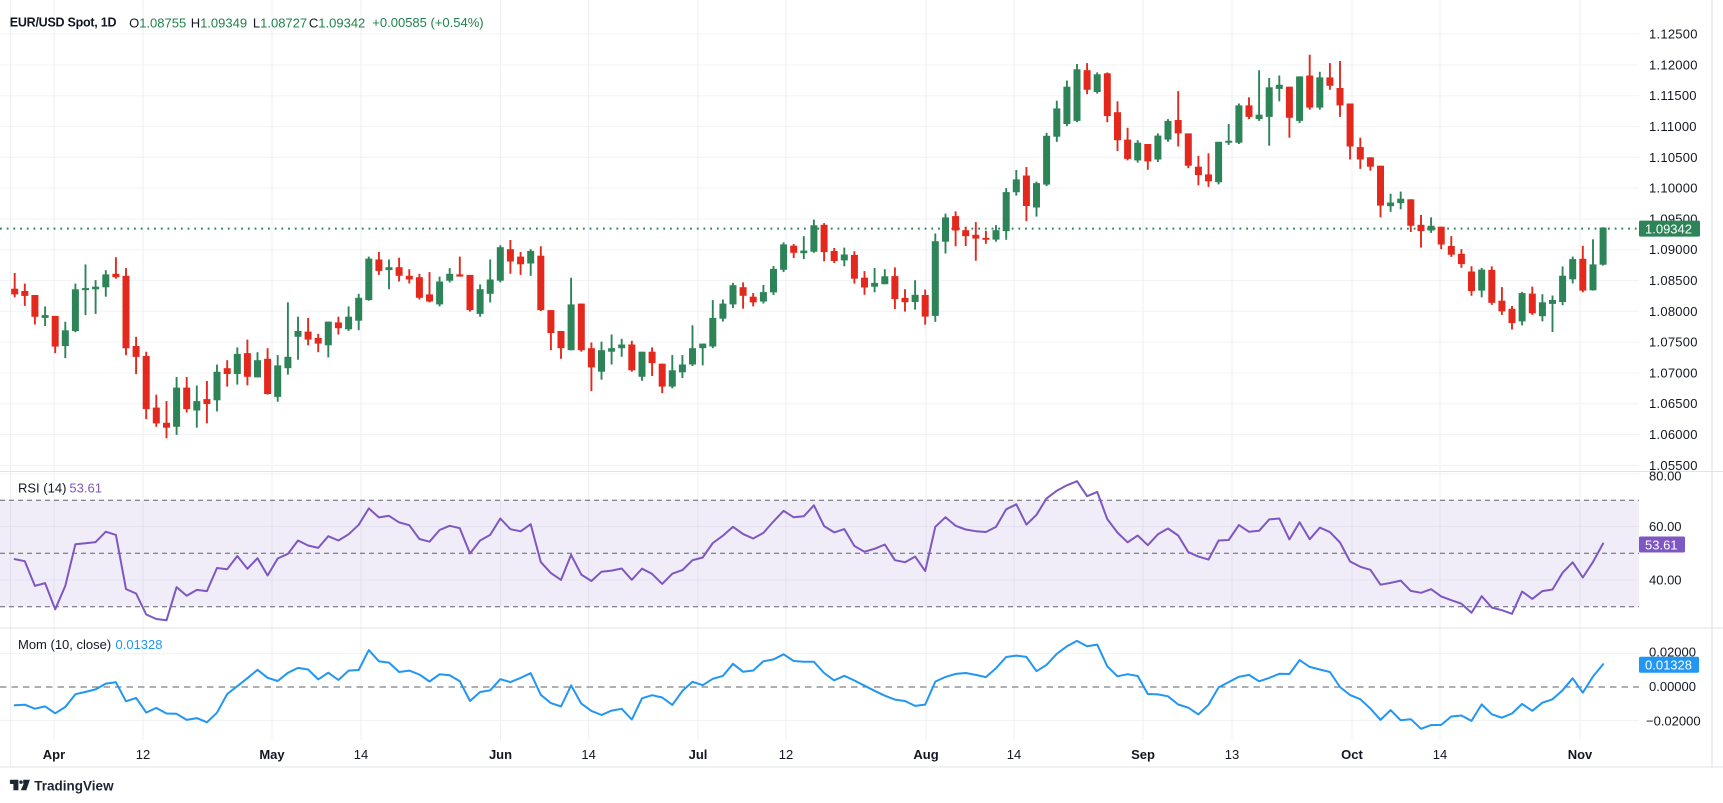 This screenshot has height=803, width=1723. Describe the element at coordinates (925, 754) in the screenshot. I see `svg-text: Aug` at that location.